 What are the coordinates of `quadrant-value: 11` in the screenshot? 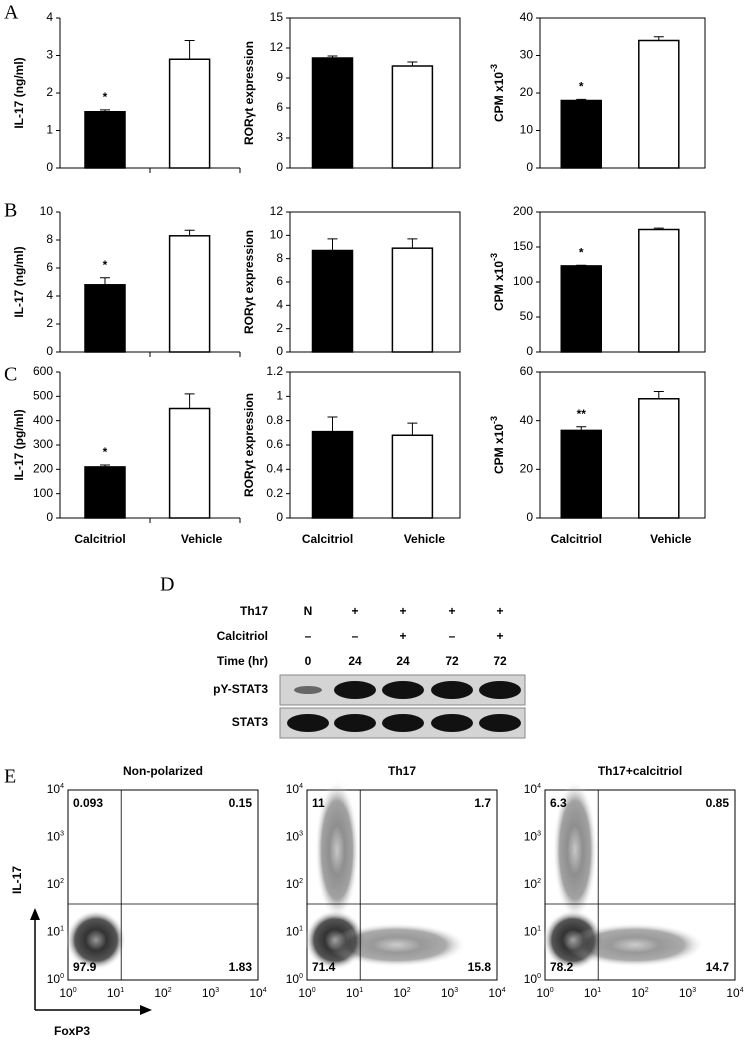 It's located at (318, 803).